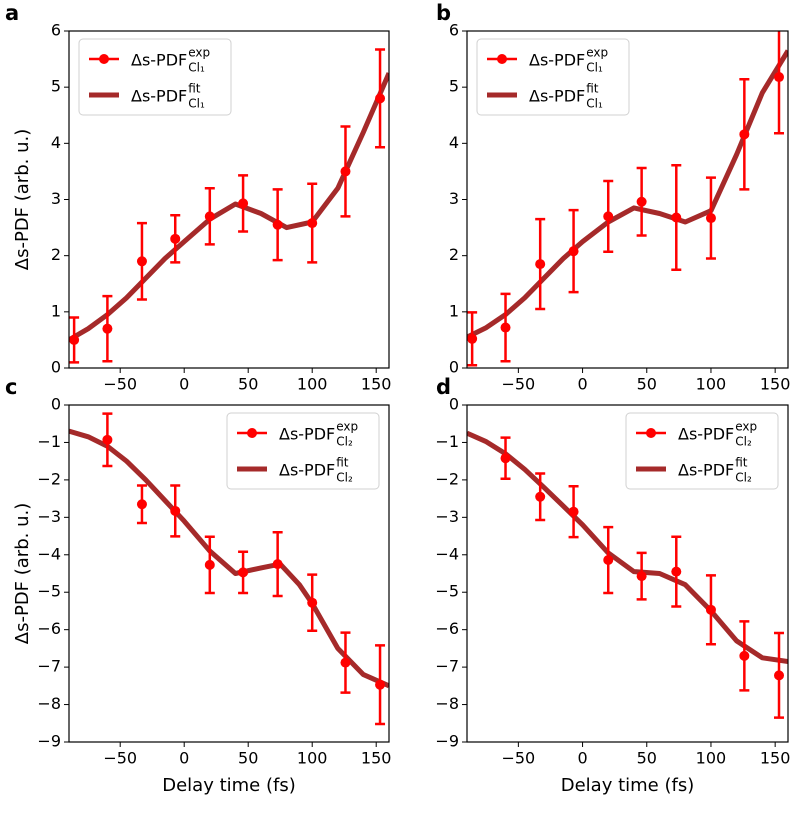  Describe the element at coordinates (447, 441) in the screenshot. I see `y-tick-label: −1` at that location.